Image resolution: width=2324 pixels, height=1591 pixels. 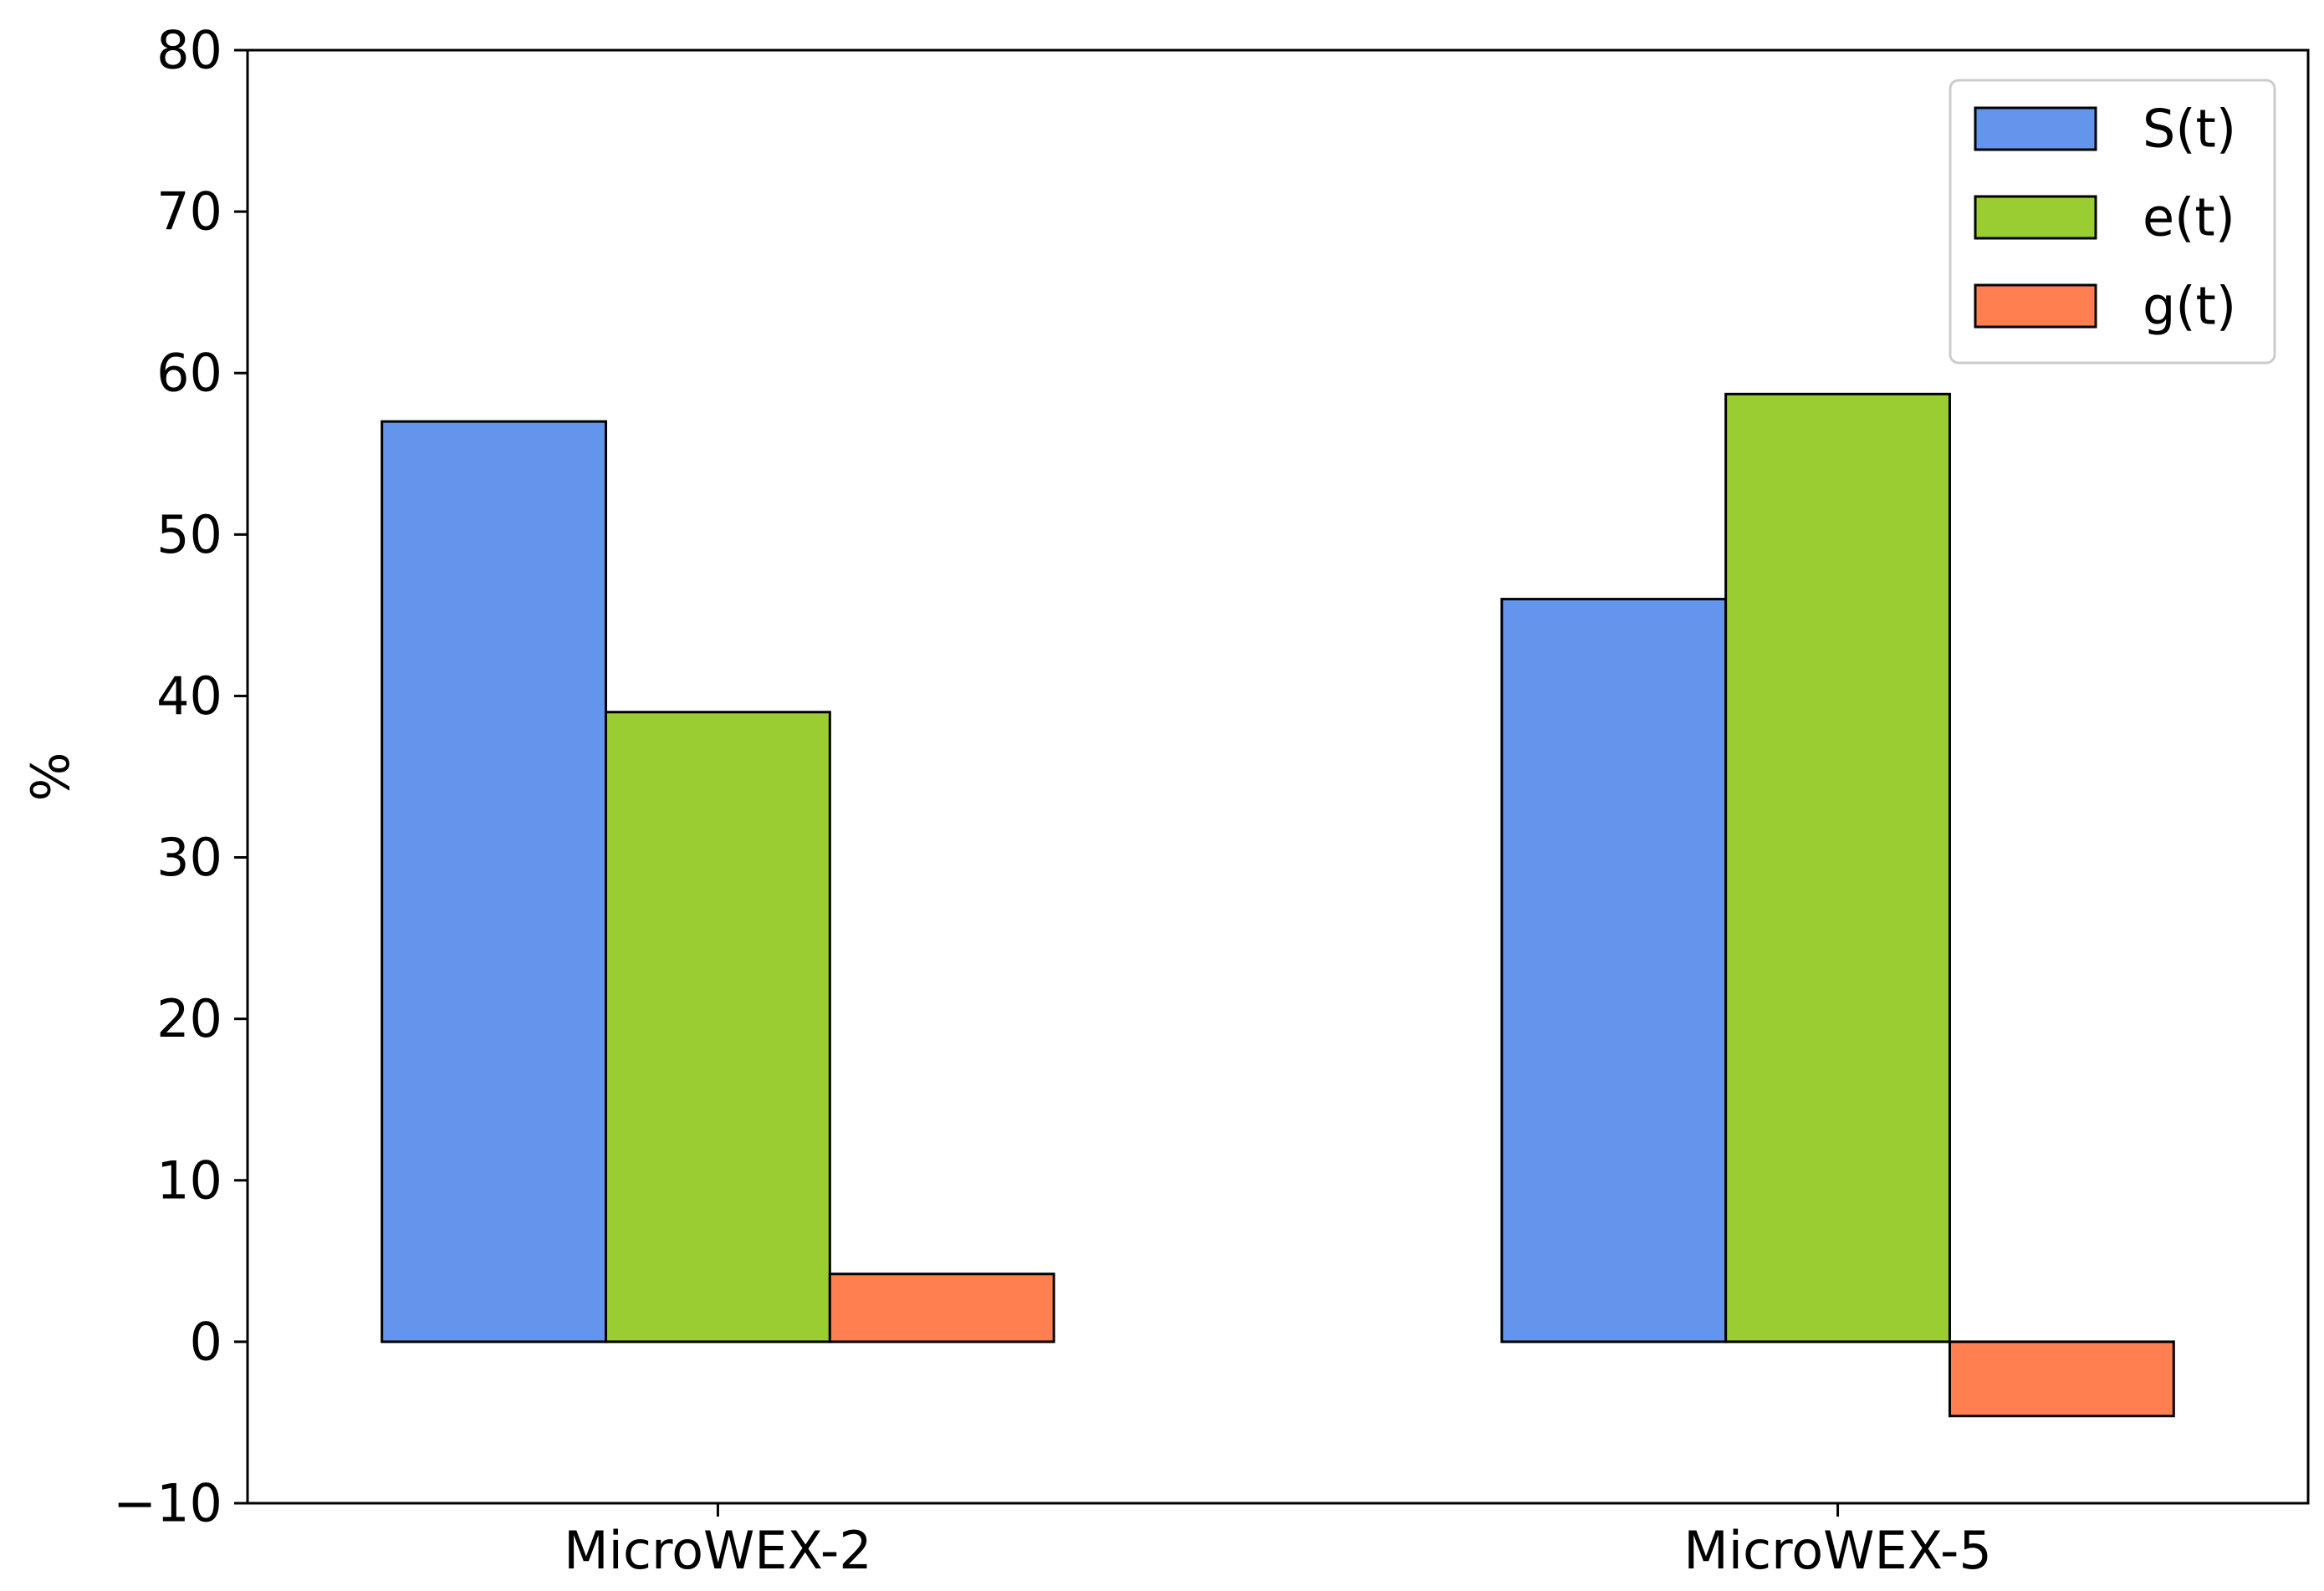 I want to click on y-tick-label: −10, so click(x=167, y=1503).